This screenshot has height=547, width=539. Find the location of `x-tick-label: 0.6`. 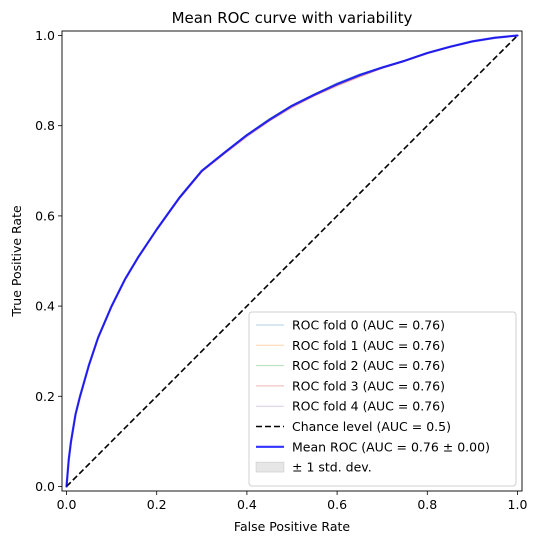

x-tick-label: 0.6 is located at coordinates (337, 504).